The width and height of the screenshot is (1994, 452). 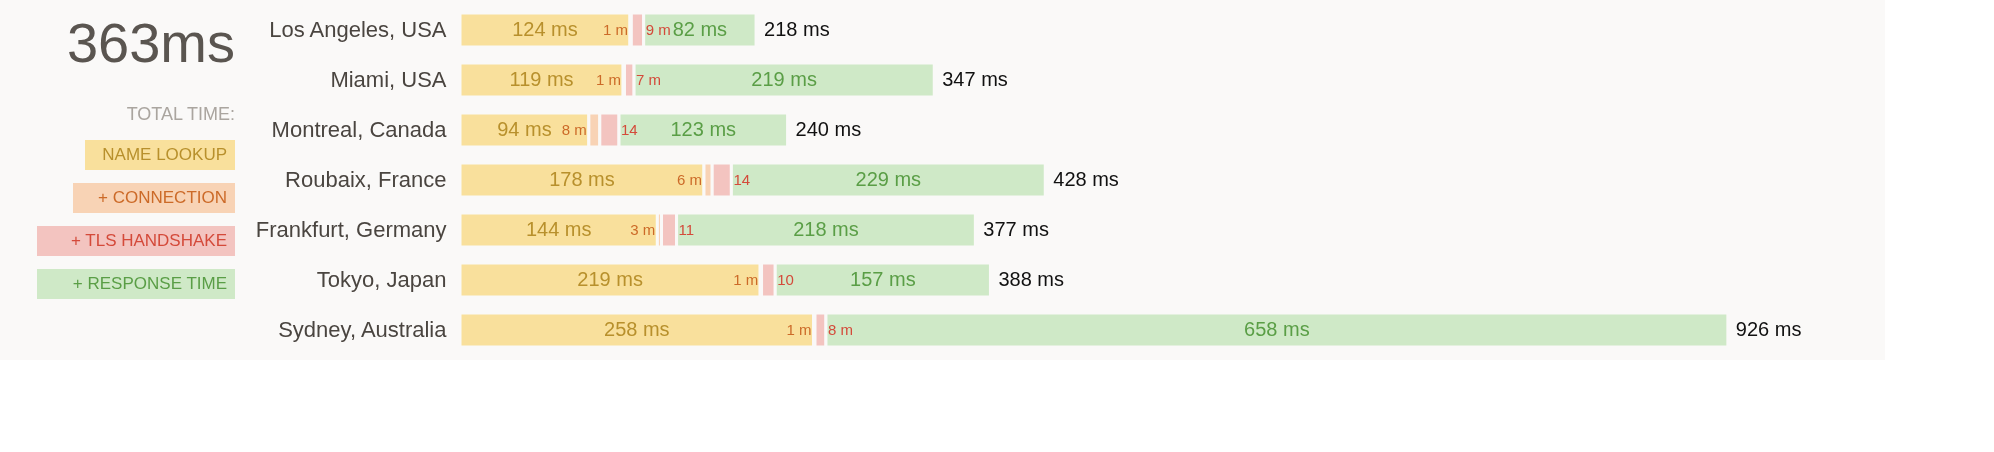 I want to click on legend-title: TOTAL TIME:, so click(x=180, y=114).